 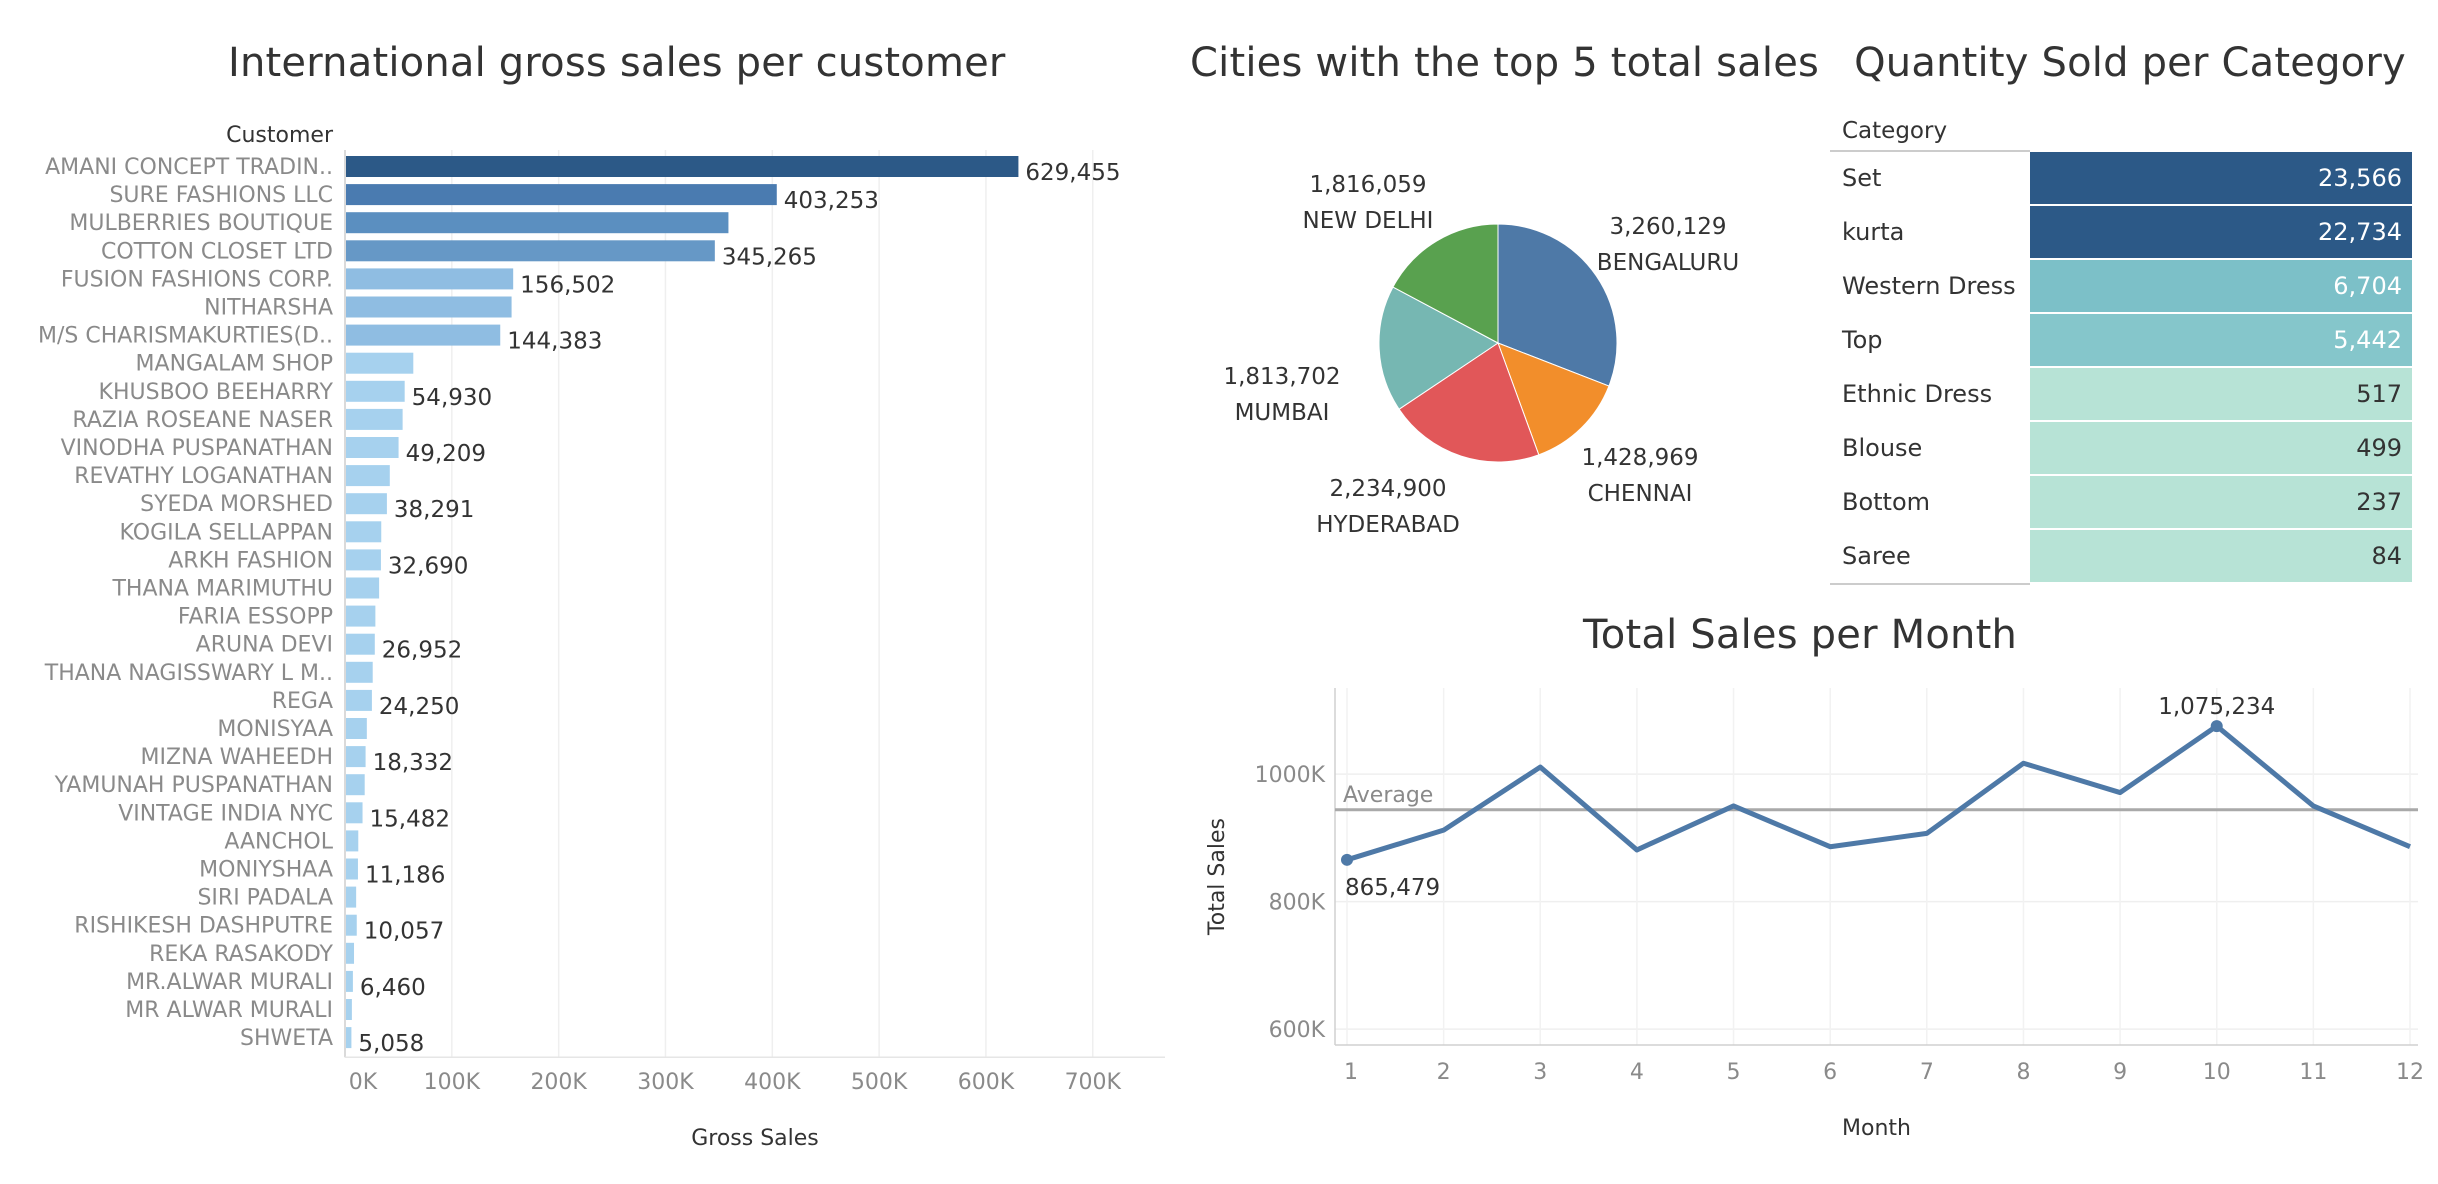 What do you see at coordinates (772, 1082) in the screenshot?
I see `x-tick-label: 400K` at bounding box center [772, 1082].